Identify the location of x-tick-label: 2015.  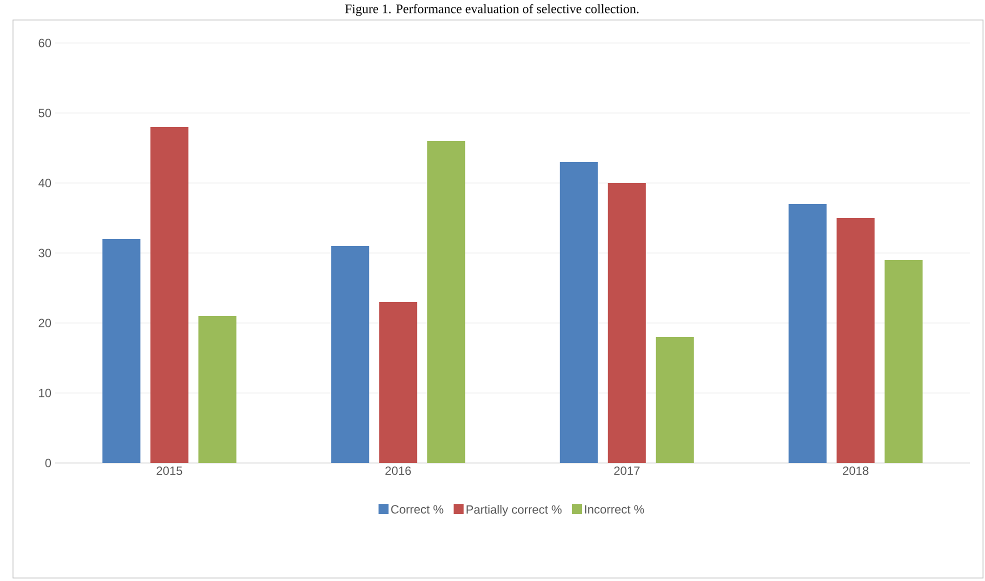
(169, 470).